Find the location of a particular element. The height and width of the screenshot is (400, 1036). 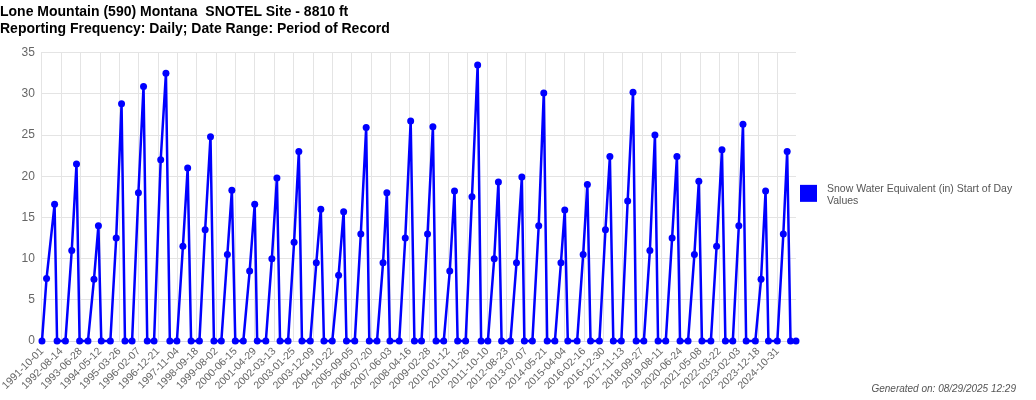

legend-label: Snow Water Equivalent (in) Start of Day Values is located at coordinates (920, 194).